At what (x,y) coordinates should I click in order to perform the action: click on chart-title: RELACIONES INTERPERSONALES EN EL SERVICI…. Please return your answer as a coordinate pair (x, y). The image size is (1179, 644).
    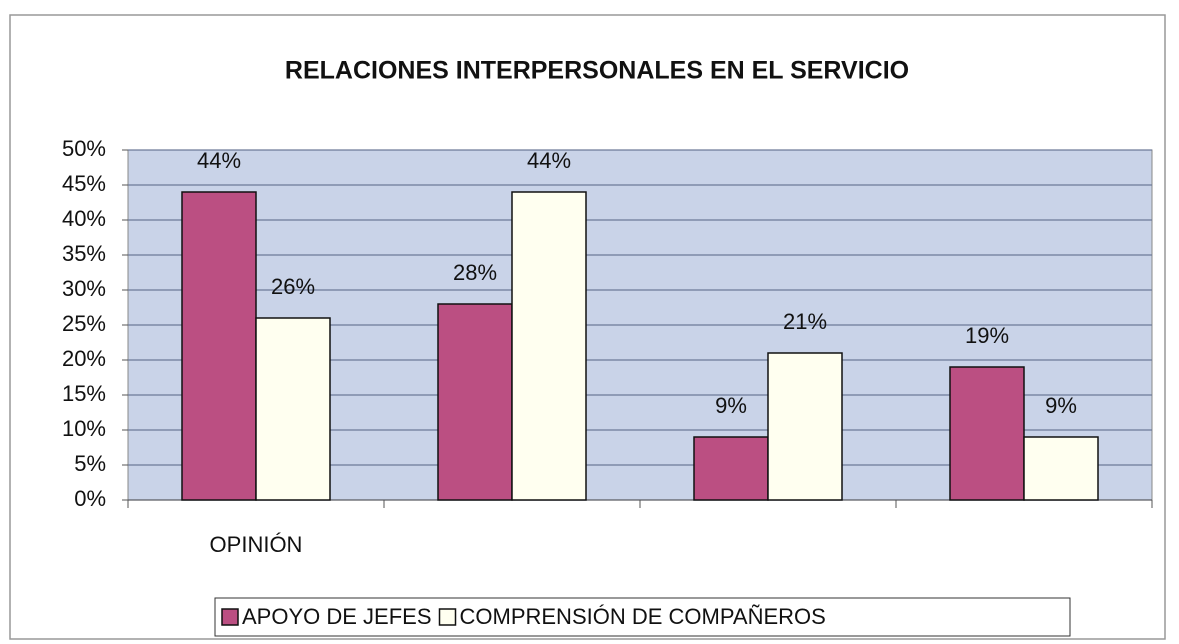
    Looking at the image, I should click on (597, 71).